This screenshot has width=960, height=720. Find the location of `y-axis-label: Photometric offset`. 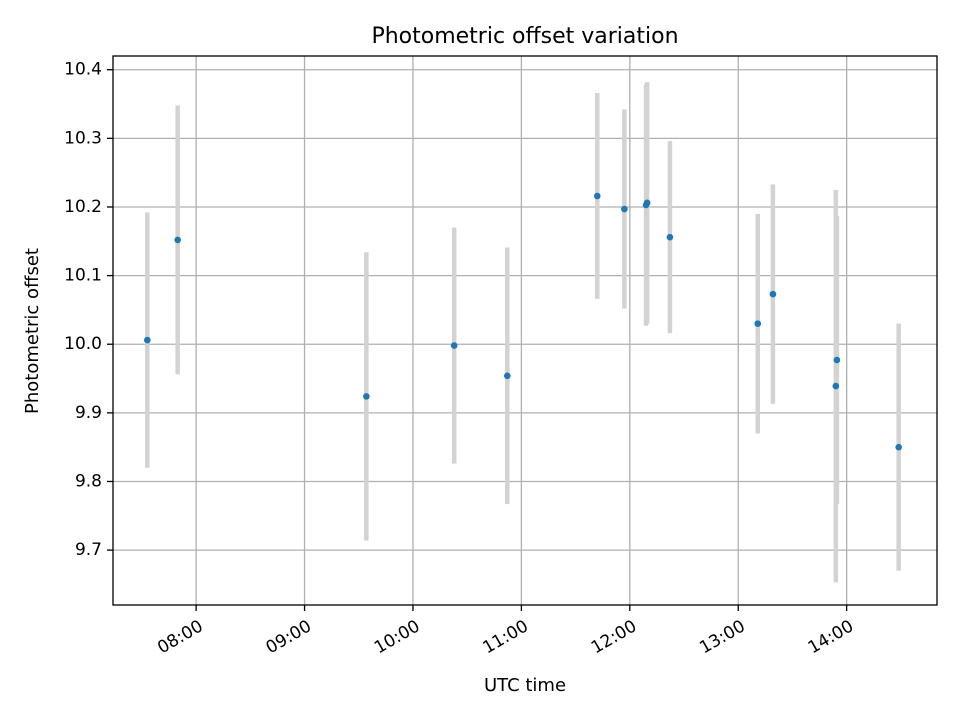

y-axis-label: Photometric offset is located at coordinates (32, 331).